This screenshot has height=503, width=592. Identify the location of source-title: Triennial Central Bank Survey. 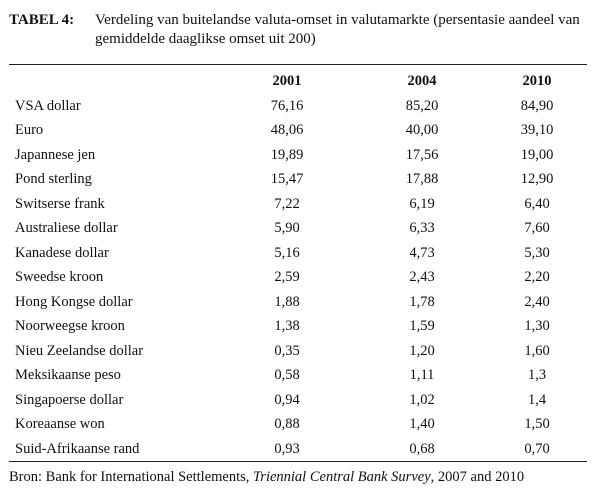
(342, 477).